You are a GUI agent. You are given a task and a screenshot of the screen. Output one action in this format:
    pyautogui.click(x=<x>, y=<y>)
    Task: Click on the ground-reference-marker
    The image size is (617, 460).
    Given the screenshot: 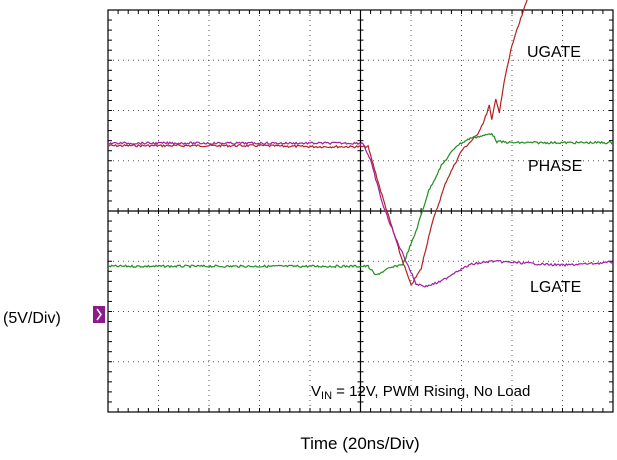 What is the action you would take?
    pyautogui.click(x=99, y=314)
    